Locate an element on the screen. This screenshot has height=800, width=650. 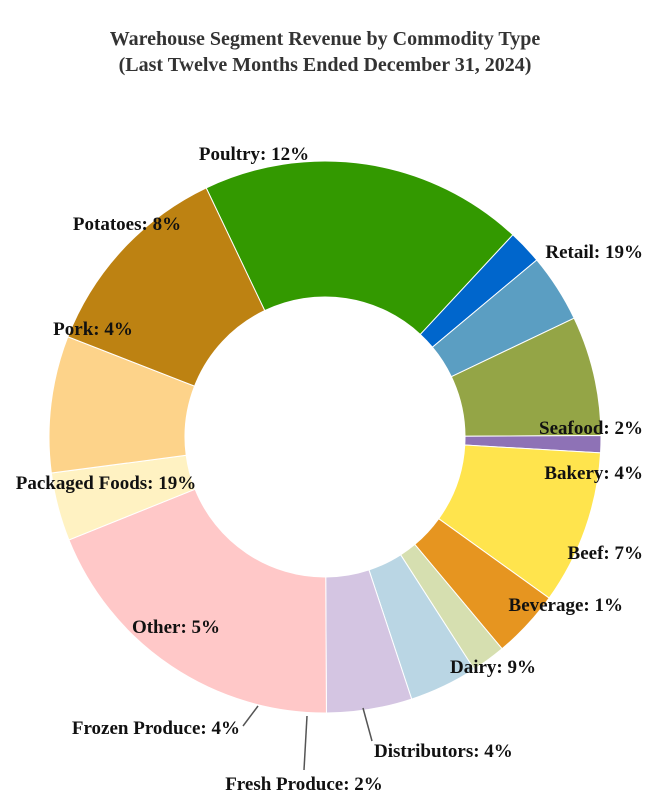
label-pork: Pork: 4% is located at coordinates (93, 329).